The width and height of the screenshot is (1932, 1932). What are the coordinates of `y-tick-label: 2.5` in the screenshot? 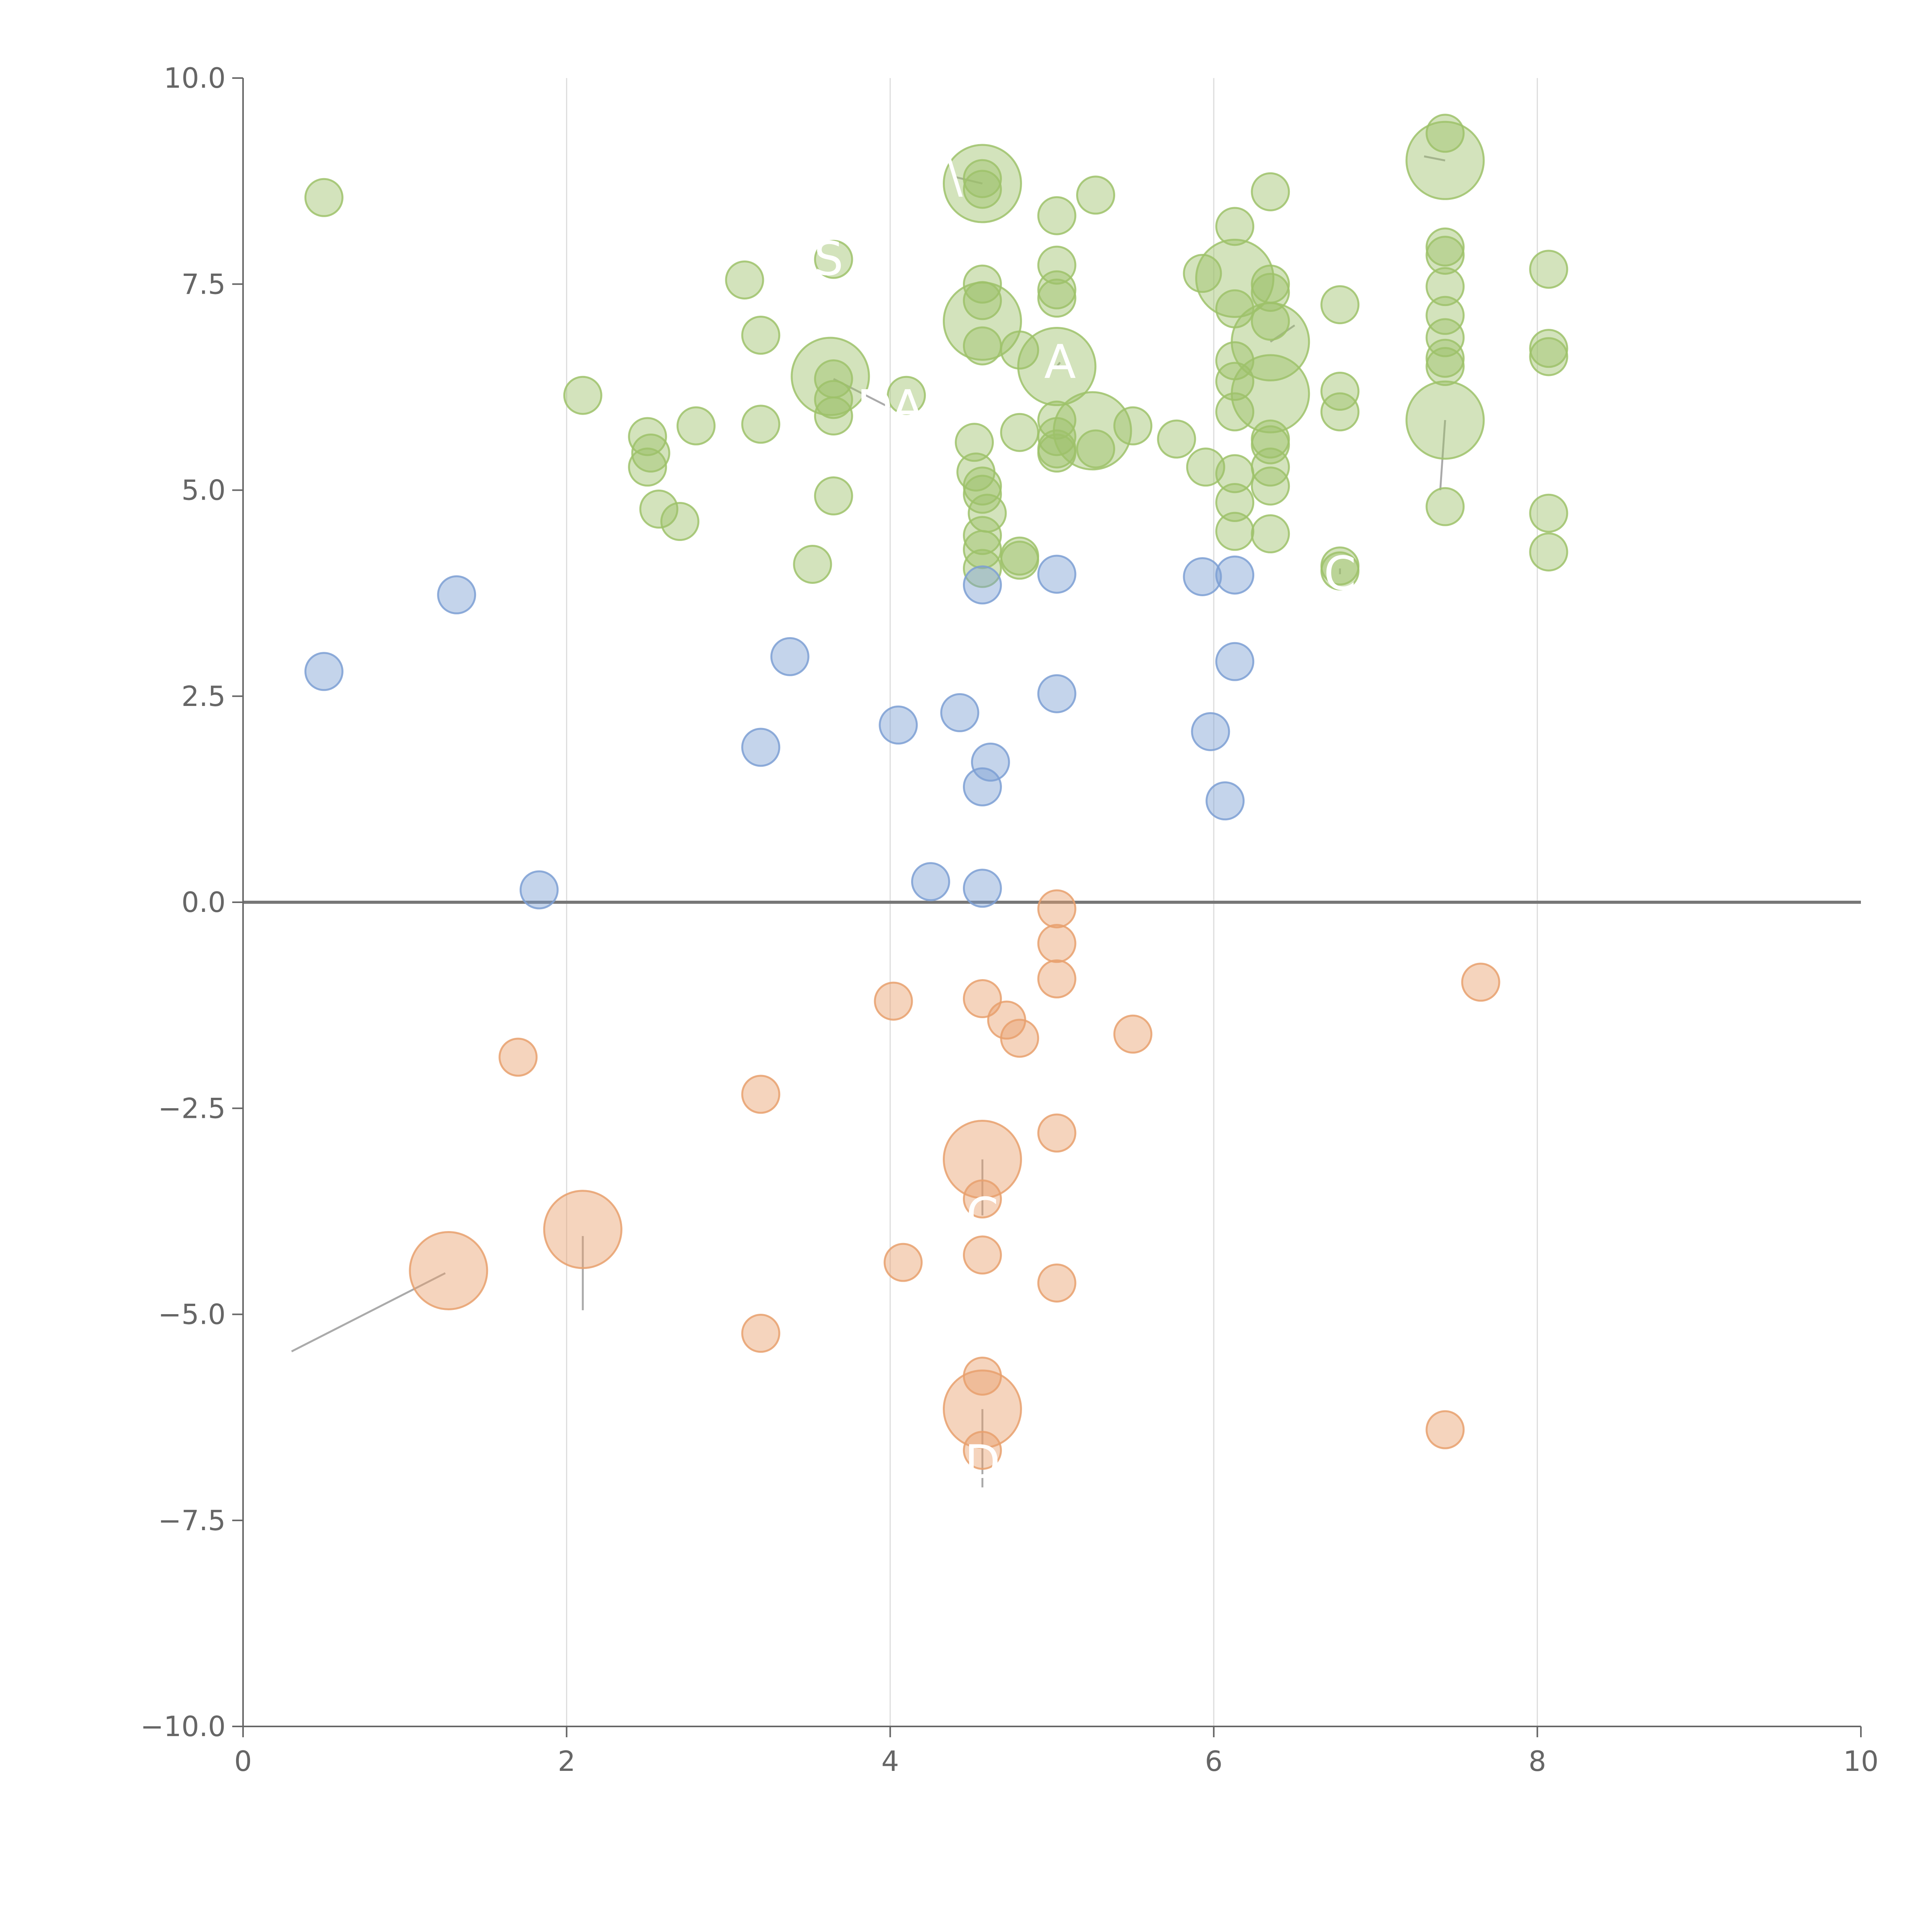 It's located at (204, 696).